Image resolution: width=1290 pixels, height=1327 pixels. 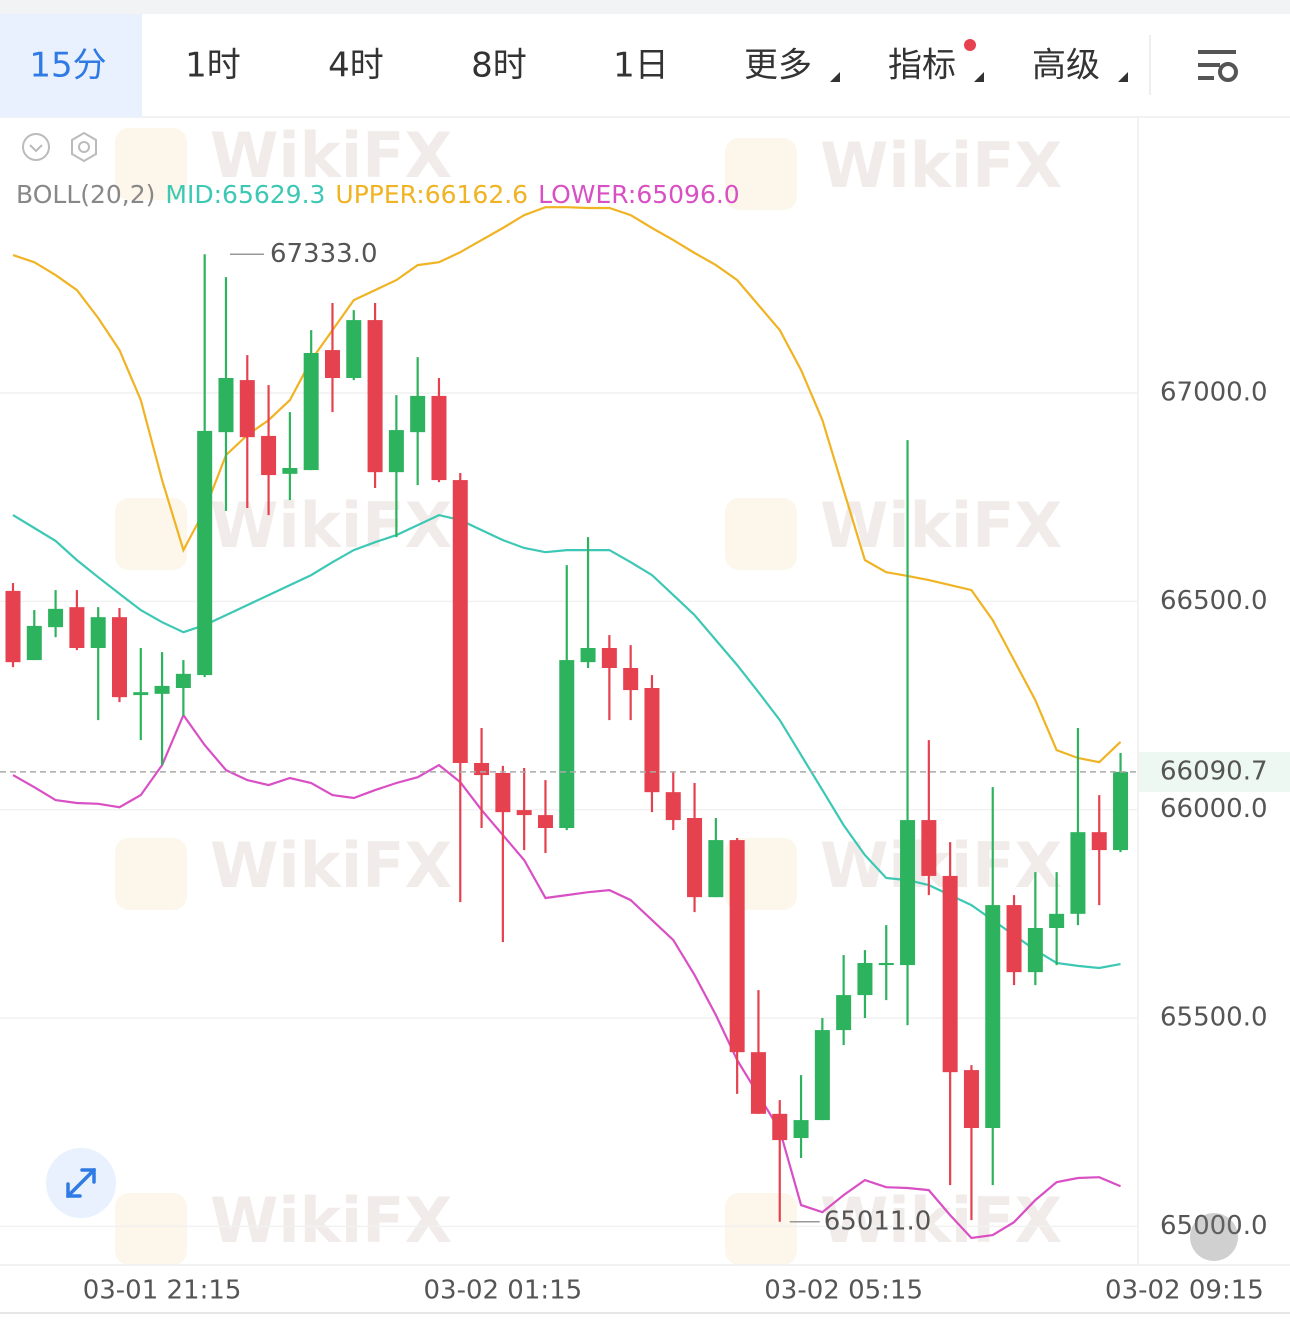 I want to click on expand-button, so click(x=81, y=1183).